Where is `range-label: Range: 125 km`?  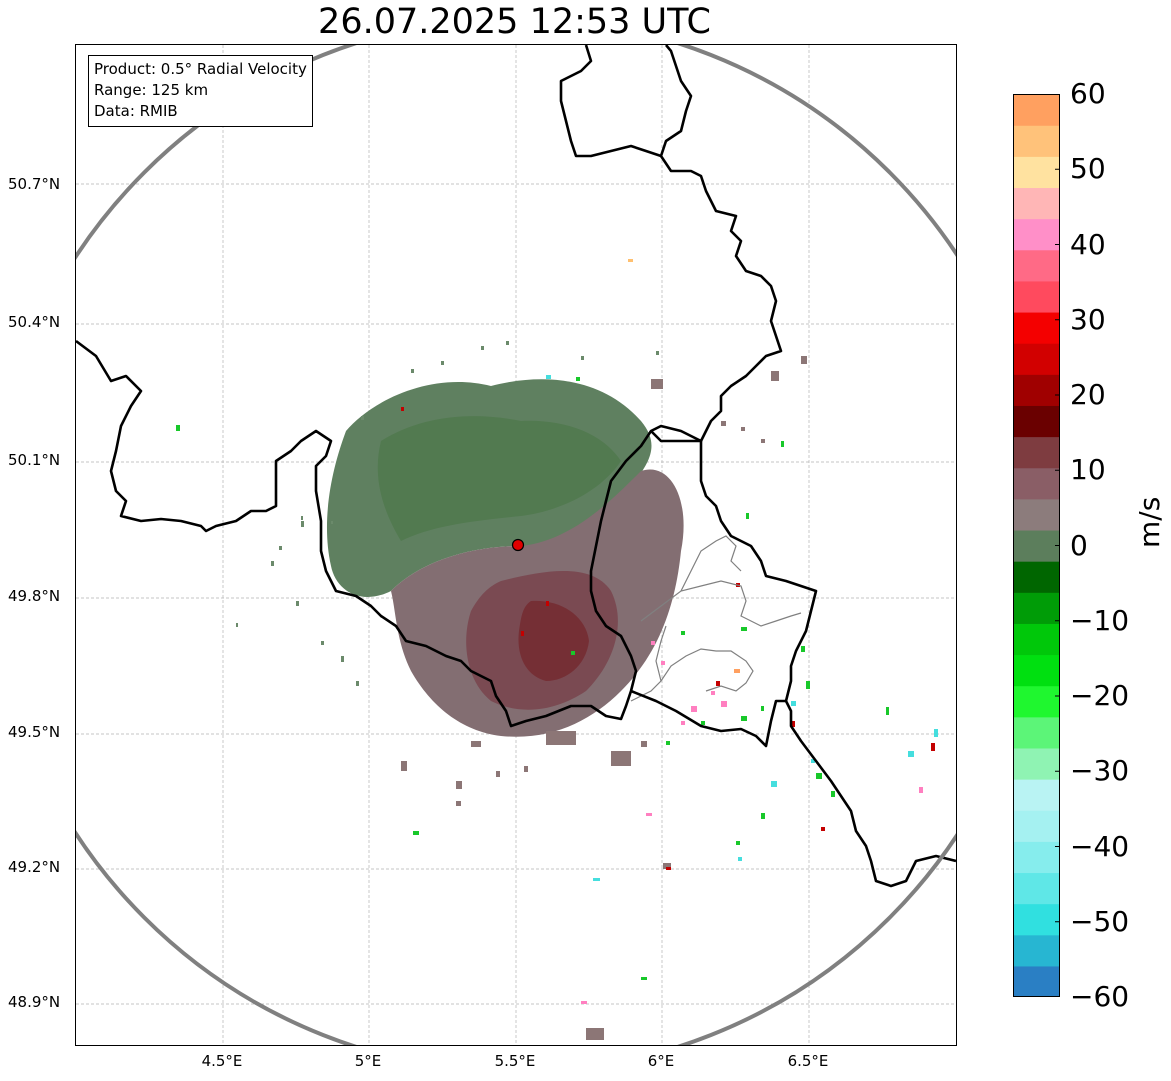 range-label: Range: 125 km is located at coordinates (151, 90).